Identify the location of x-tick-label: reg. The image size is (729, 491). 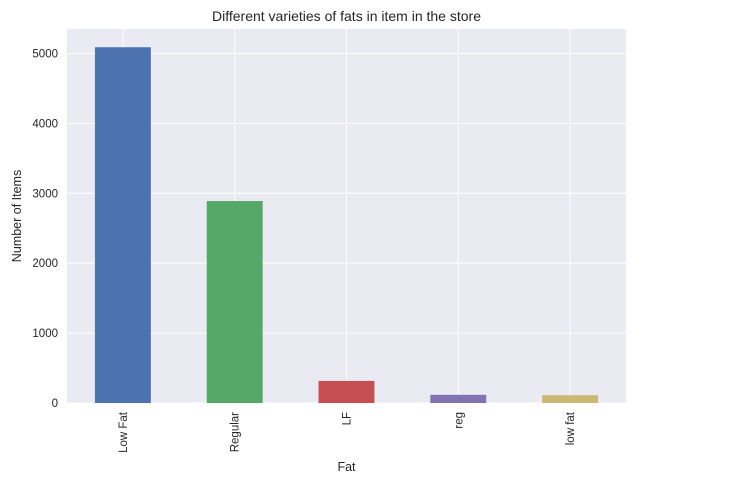
(459, 420).